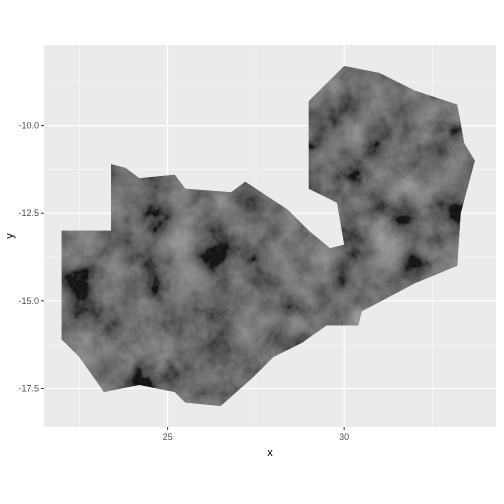 This screenshot has height=504, width=504. What do you see at coordinates (344, 437) in the screenshot?
I see `x-tick-label: 30` at bounding box center [344, 437].